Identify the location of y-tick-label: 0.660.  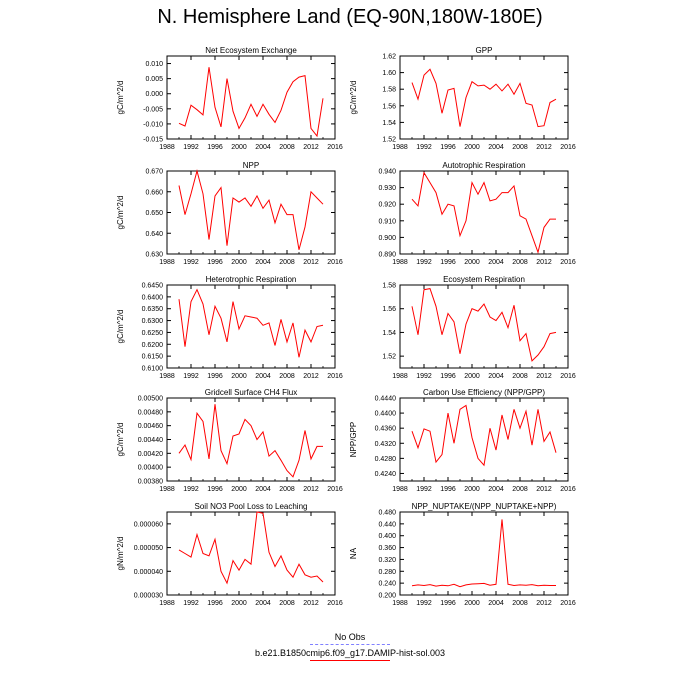
(154, 192).